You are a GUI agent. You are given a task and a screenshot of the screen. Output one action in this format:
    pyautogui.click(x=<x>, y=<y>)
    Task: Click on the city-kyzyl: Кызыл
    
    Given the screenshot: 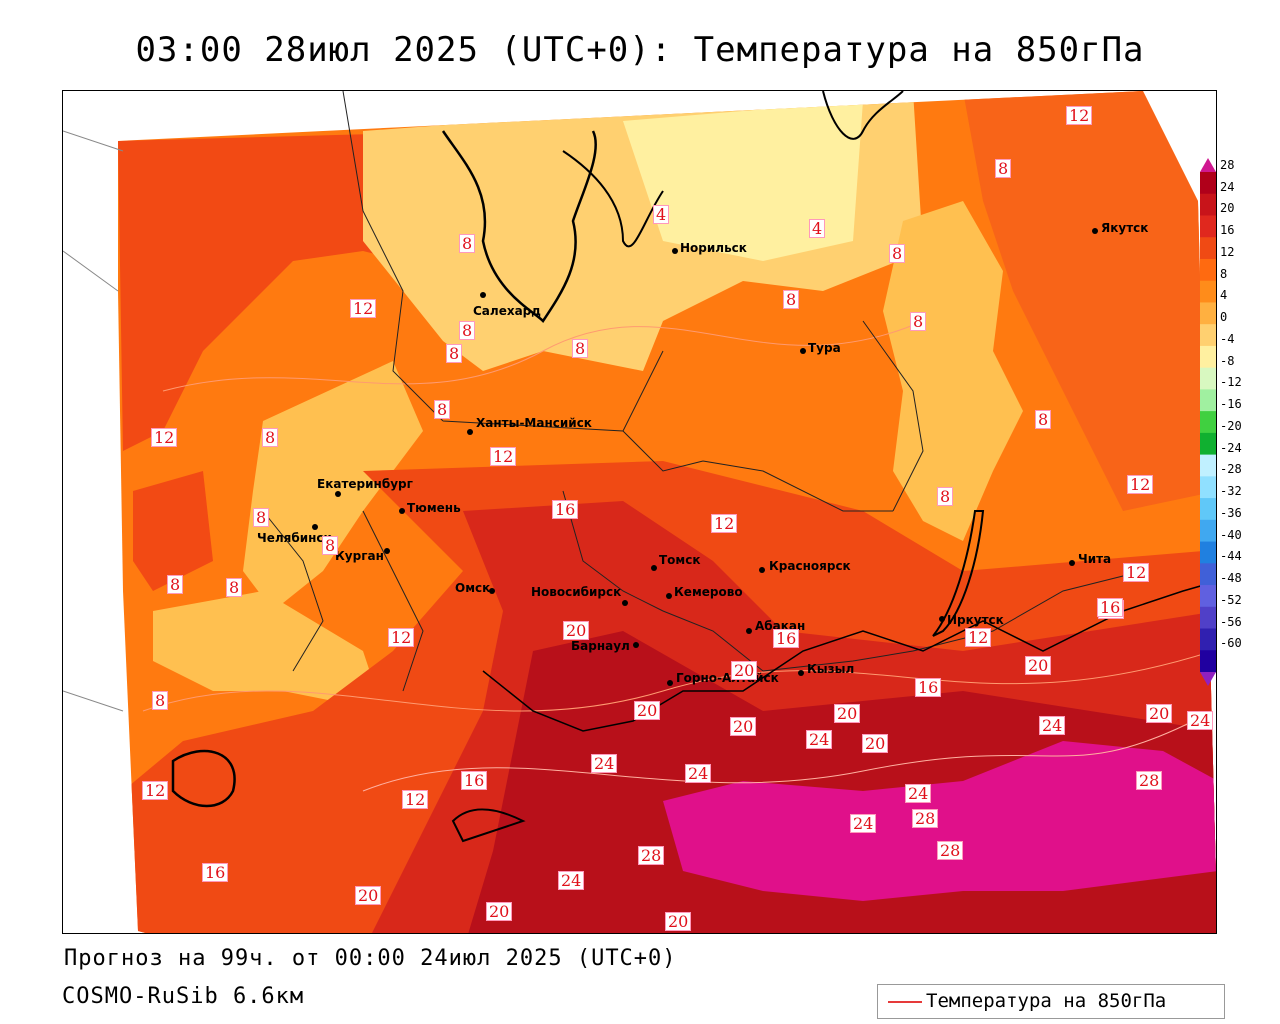 What is the action you would take?
    pyautogui.click(x=831, y=669)
    